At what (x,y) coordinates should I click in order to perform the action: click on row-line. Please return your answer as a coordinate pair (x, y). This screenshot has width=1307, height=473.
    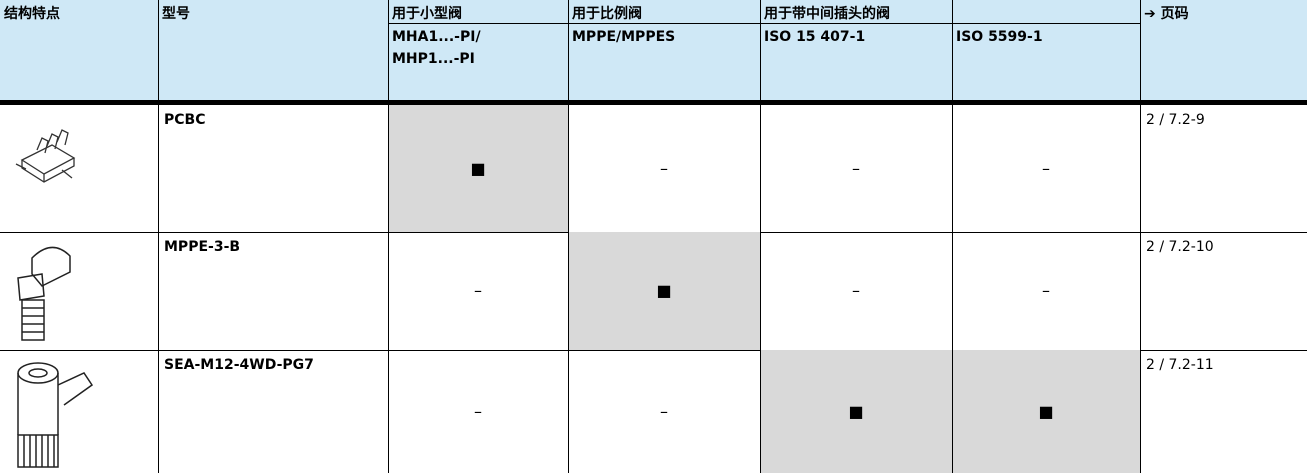
    Looking at the image, I should click on (653, 350).